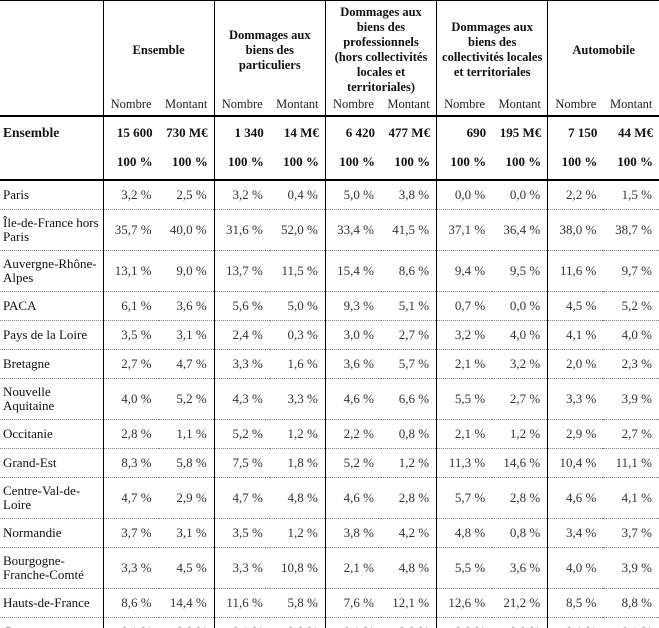 The height and width of the screenshot is (628, 659). What do you see at coordinates (631, 622) in the screenshot?
I see `value-cell: 0,1 %` at bounding box center [631, 622].